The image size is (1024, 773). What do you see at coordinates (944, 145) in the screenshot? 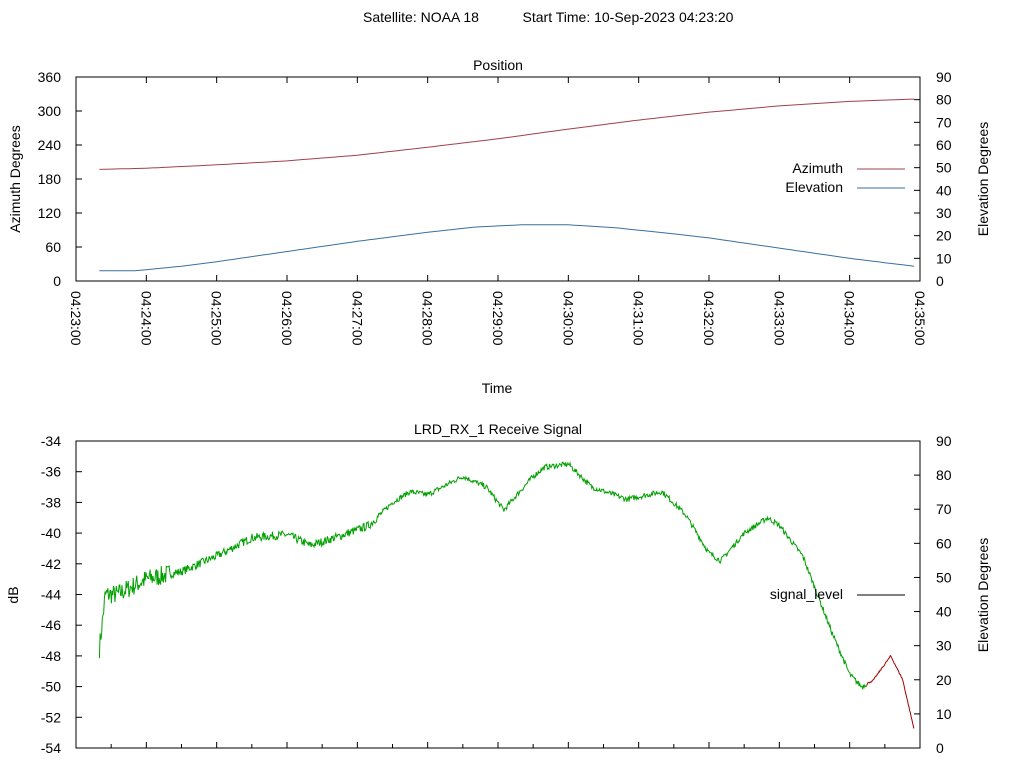
I see `position-y2-tick-label: 60` at bounding box center [944, 145].